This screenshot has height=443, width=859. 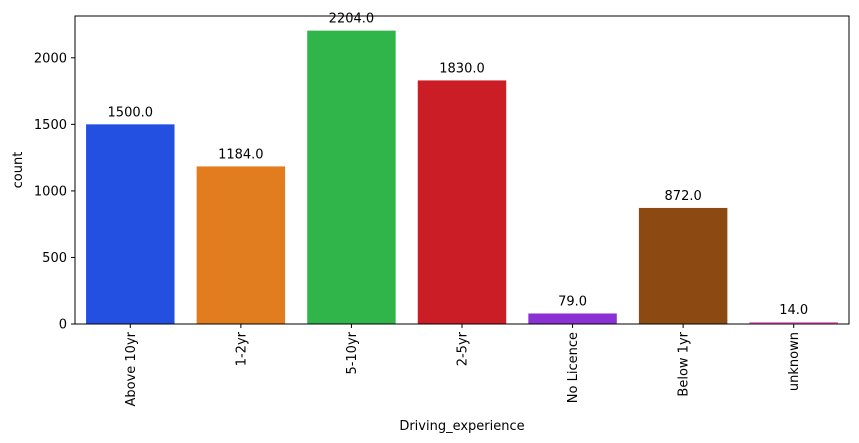 I want to click on value-label-0: 1500.0, so click(x=131, y=112).